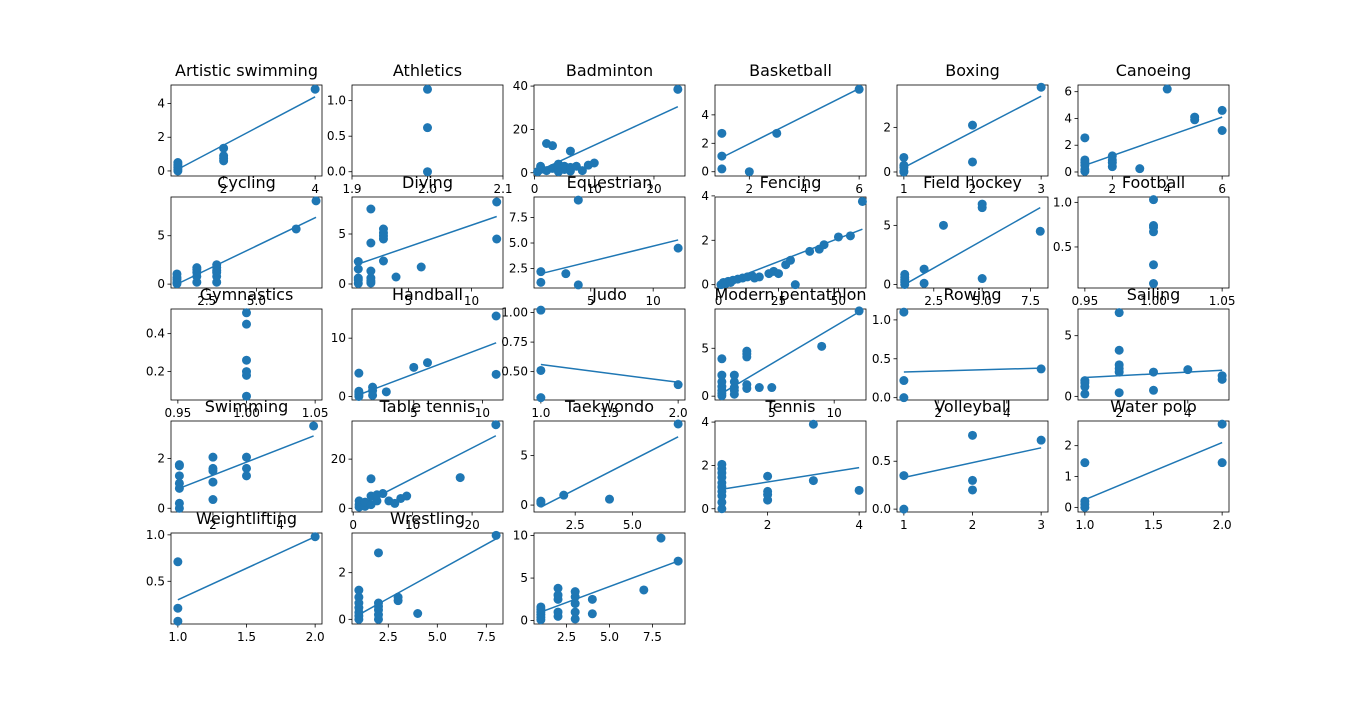 Image resolution: width=1366 pixels, height=705 pixels. I want to click on subplot-title: Equestrian, so click(610, 182).